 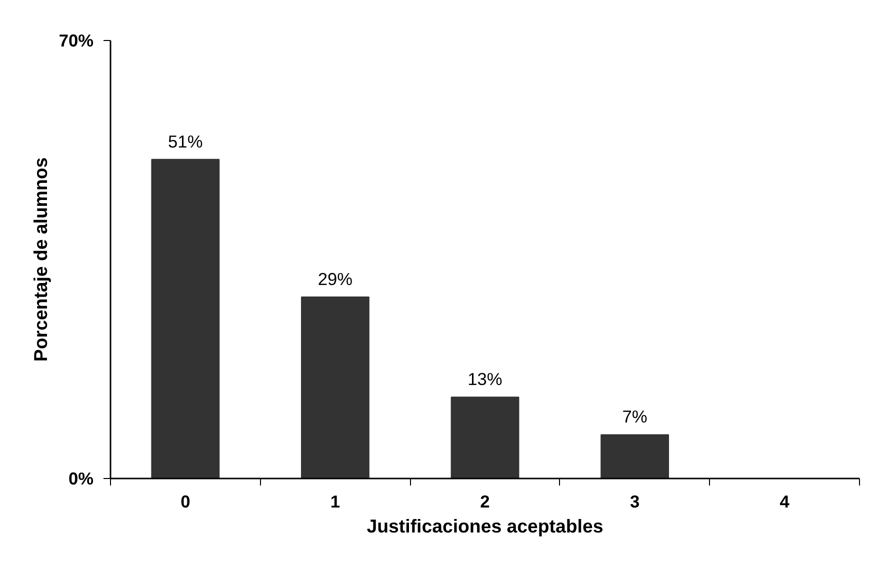 I want to click on x-tick-label: 3, so click(x=635, y=502).